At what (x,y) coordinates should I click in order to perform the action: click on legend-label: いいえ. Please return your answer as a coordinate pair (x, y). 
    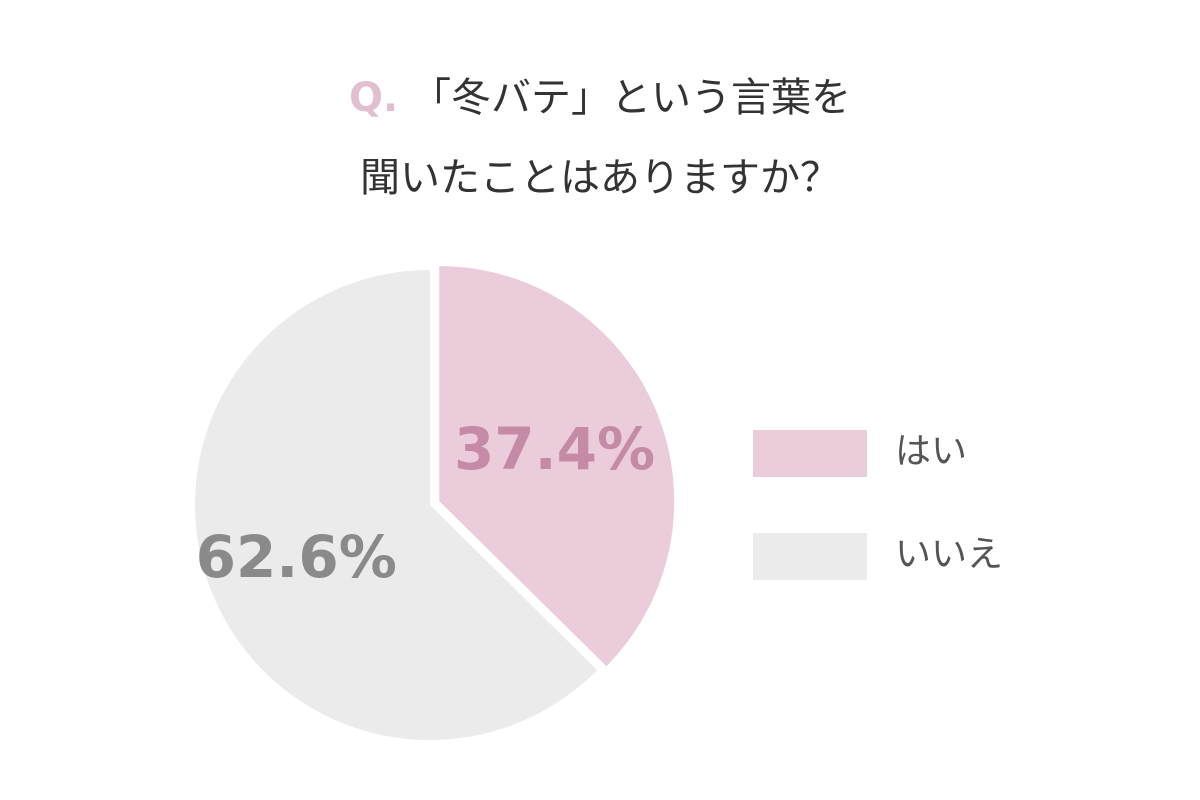
    Looking at the image, I should click on (949, 554).